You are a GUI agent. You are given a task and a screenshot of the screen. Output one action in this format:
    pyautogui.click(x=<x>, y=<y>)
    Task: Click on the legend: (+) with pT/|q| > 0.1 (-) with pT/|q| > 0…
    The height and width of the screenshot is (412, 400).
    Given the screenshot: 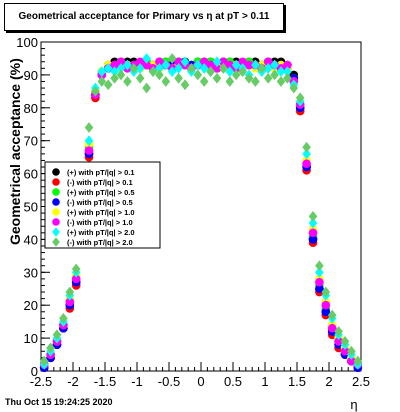 What is the action you would take?
    pyautogui.click(x=102, y=205)
    